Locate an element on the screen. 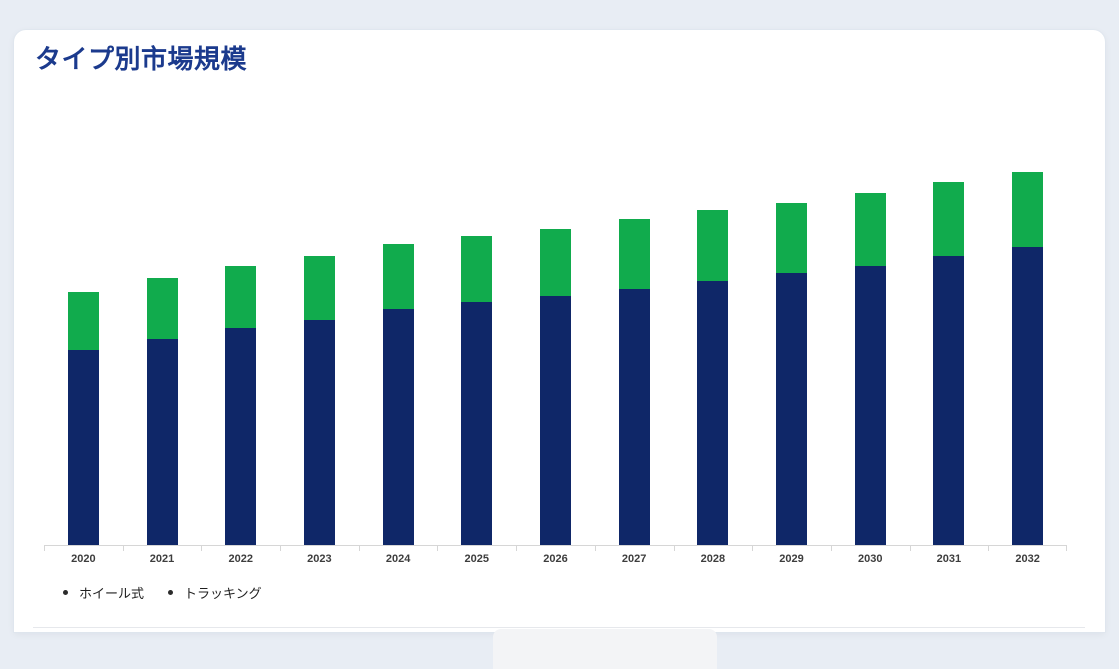 The height and width of the screenshot is (669, 1119). section-divider is located at coordinates (559, 627).